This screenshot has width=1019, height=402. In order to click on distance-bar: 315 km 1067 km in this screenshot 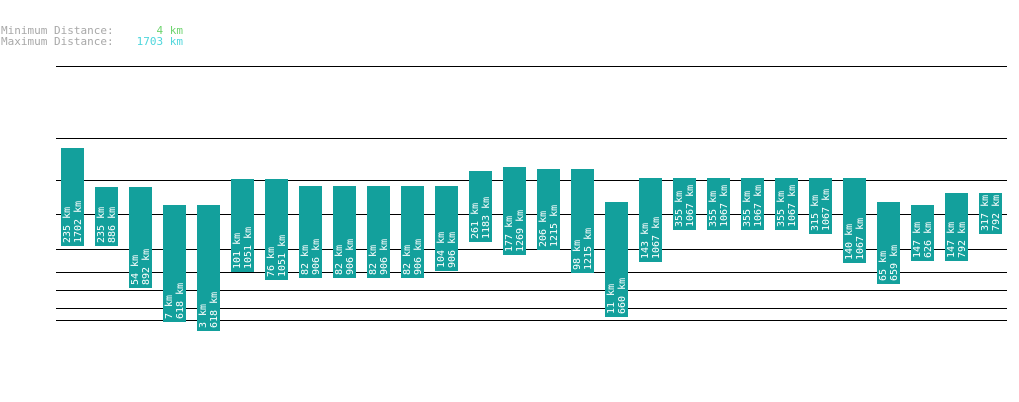, I will do `click(820, 206)`.